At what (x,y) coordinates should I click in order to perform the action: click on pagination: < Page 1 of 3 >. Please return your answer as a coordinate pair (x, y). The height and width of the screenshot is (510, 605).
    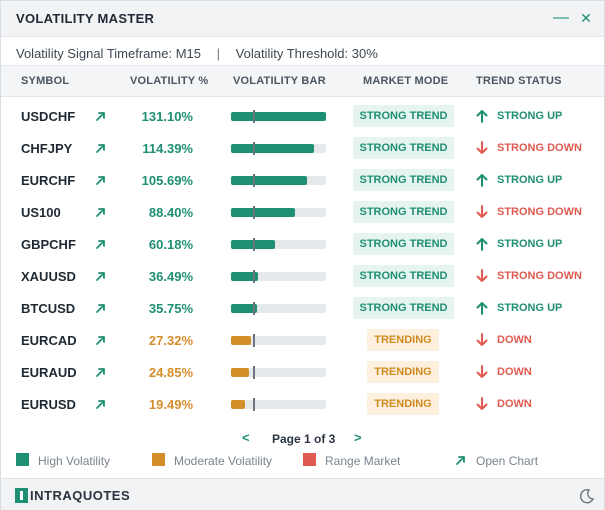
    Looking at the image, I should click on (302, 439).